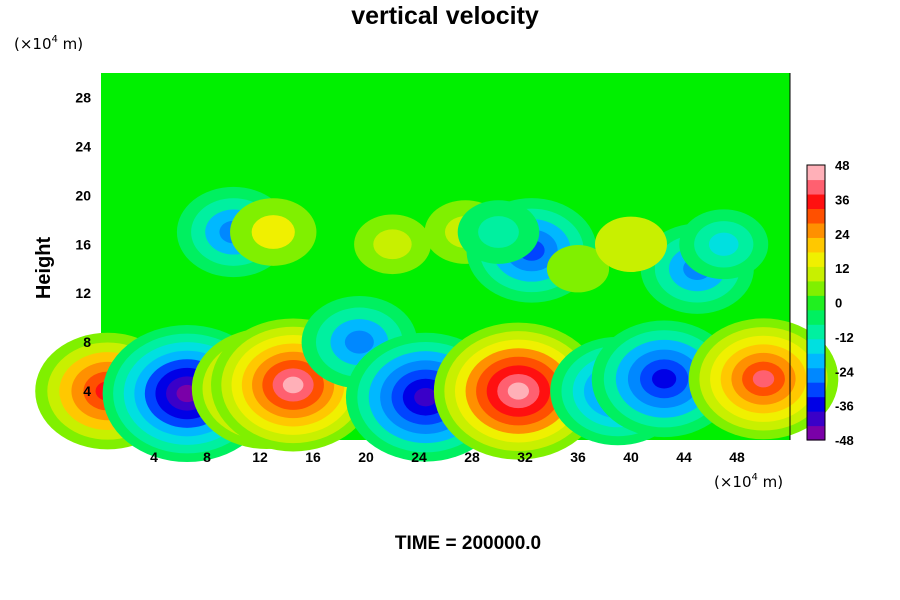  What do you see at coordinates (748, 481) in the screenshot?
I see `x-axis-unit: (×104 m)` at bounding box center [748, 481].